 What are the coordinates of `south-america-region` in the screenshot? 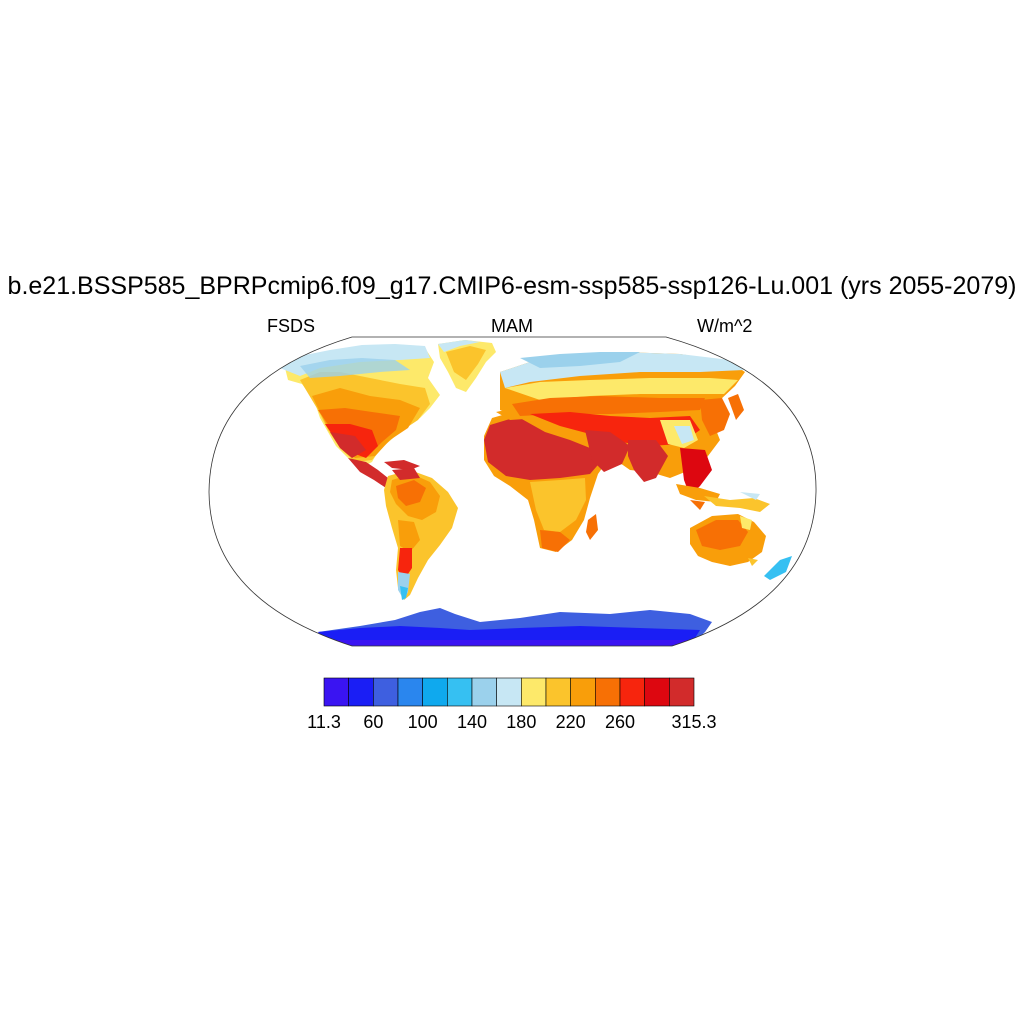 It's located at (421, 534).